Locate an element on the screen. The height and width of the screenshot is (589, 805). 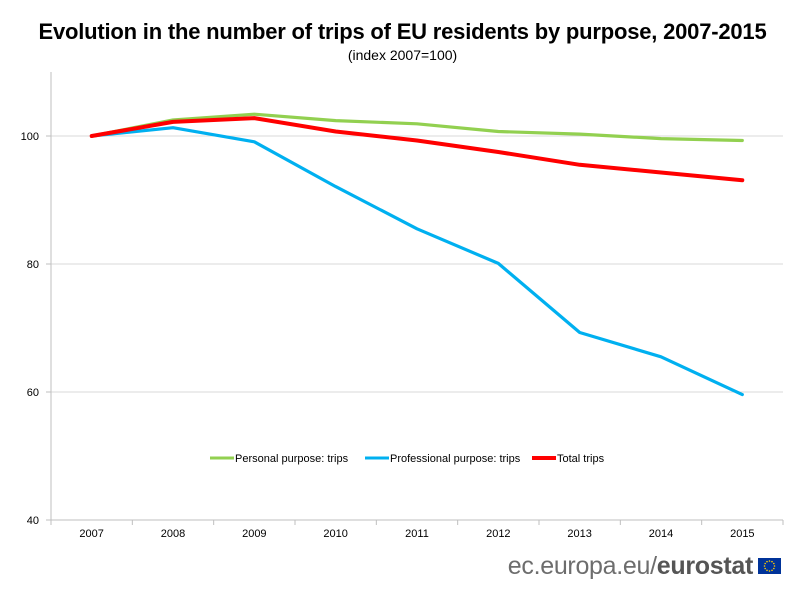
eu-flag-icon is located at coordinates (769, 566).